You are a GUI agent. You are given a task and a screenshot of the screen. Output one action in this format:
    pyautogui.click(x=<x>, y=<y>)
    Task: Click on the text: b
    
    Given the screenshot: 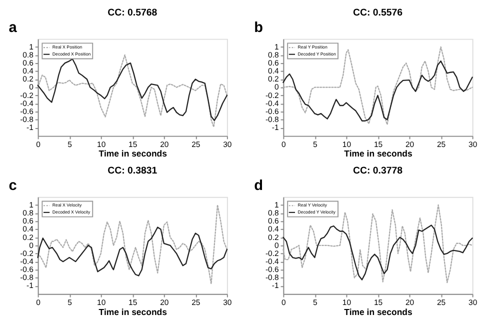 What is the action you would take?
    pyautogui.click(x=259, y=28)
    